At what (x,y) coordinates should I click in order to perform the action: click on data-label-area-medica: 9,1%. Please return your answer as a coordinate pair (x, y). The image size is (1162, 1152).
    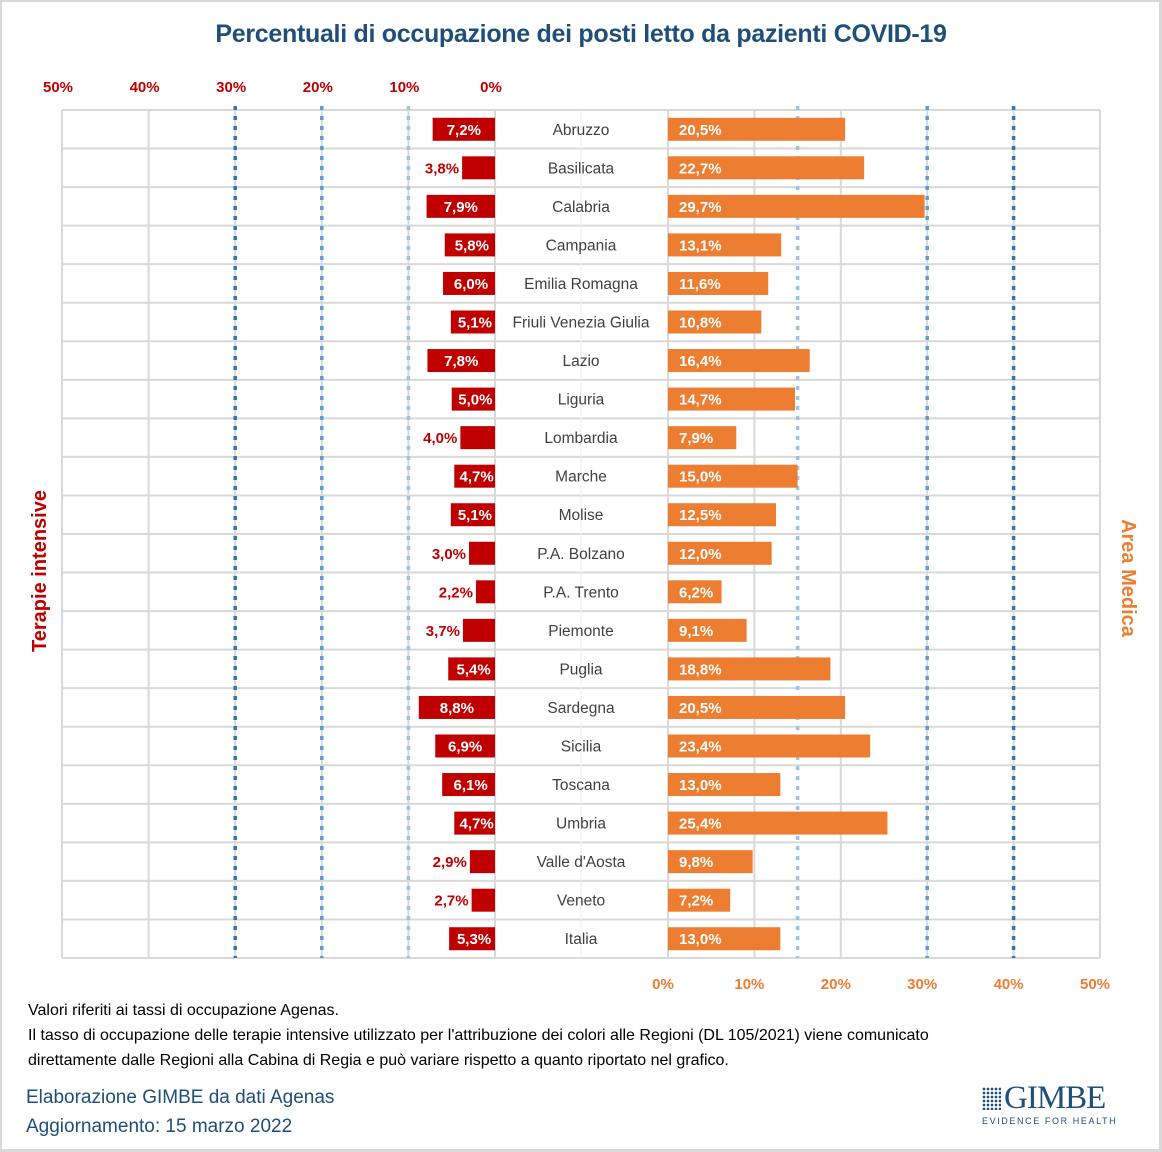
    Looking at the image, I should click on (696, 631).